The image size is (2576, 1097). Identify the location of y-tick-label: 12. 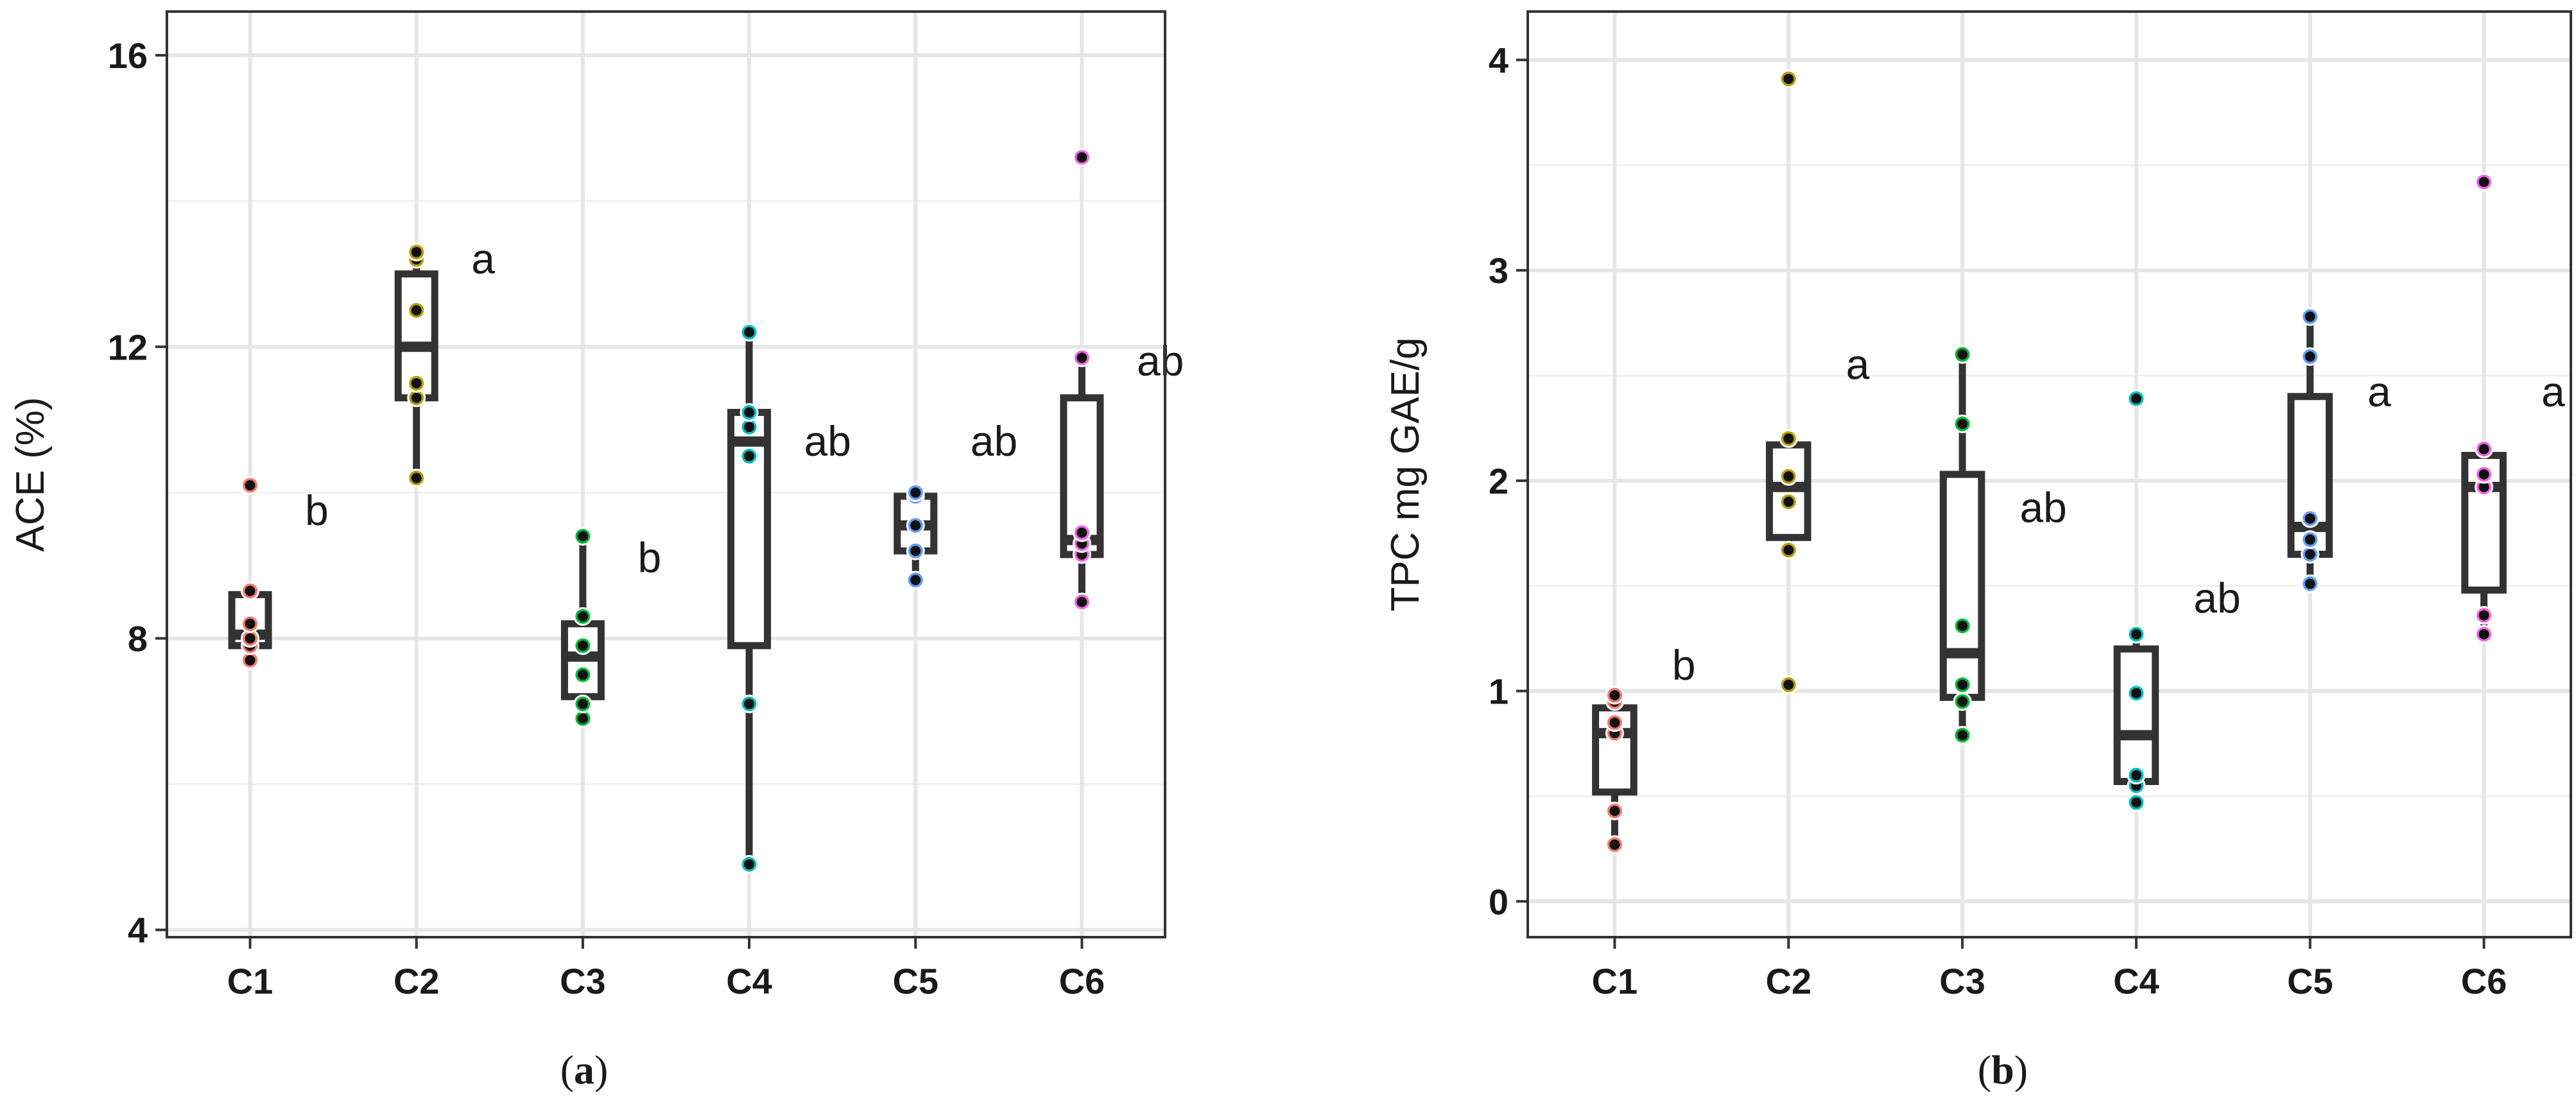
(128, 347).